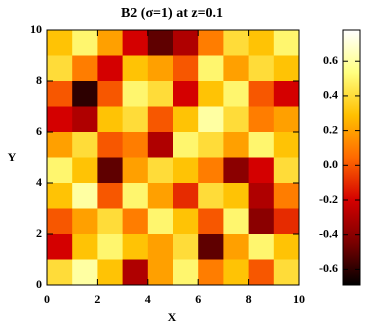 The width and height of the screenshot is (382, 329). Describe the element at coordinates (148, 299) in the screenshot. I see `x-tick-label: 4` at that location.